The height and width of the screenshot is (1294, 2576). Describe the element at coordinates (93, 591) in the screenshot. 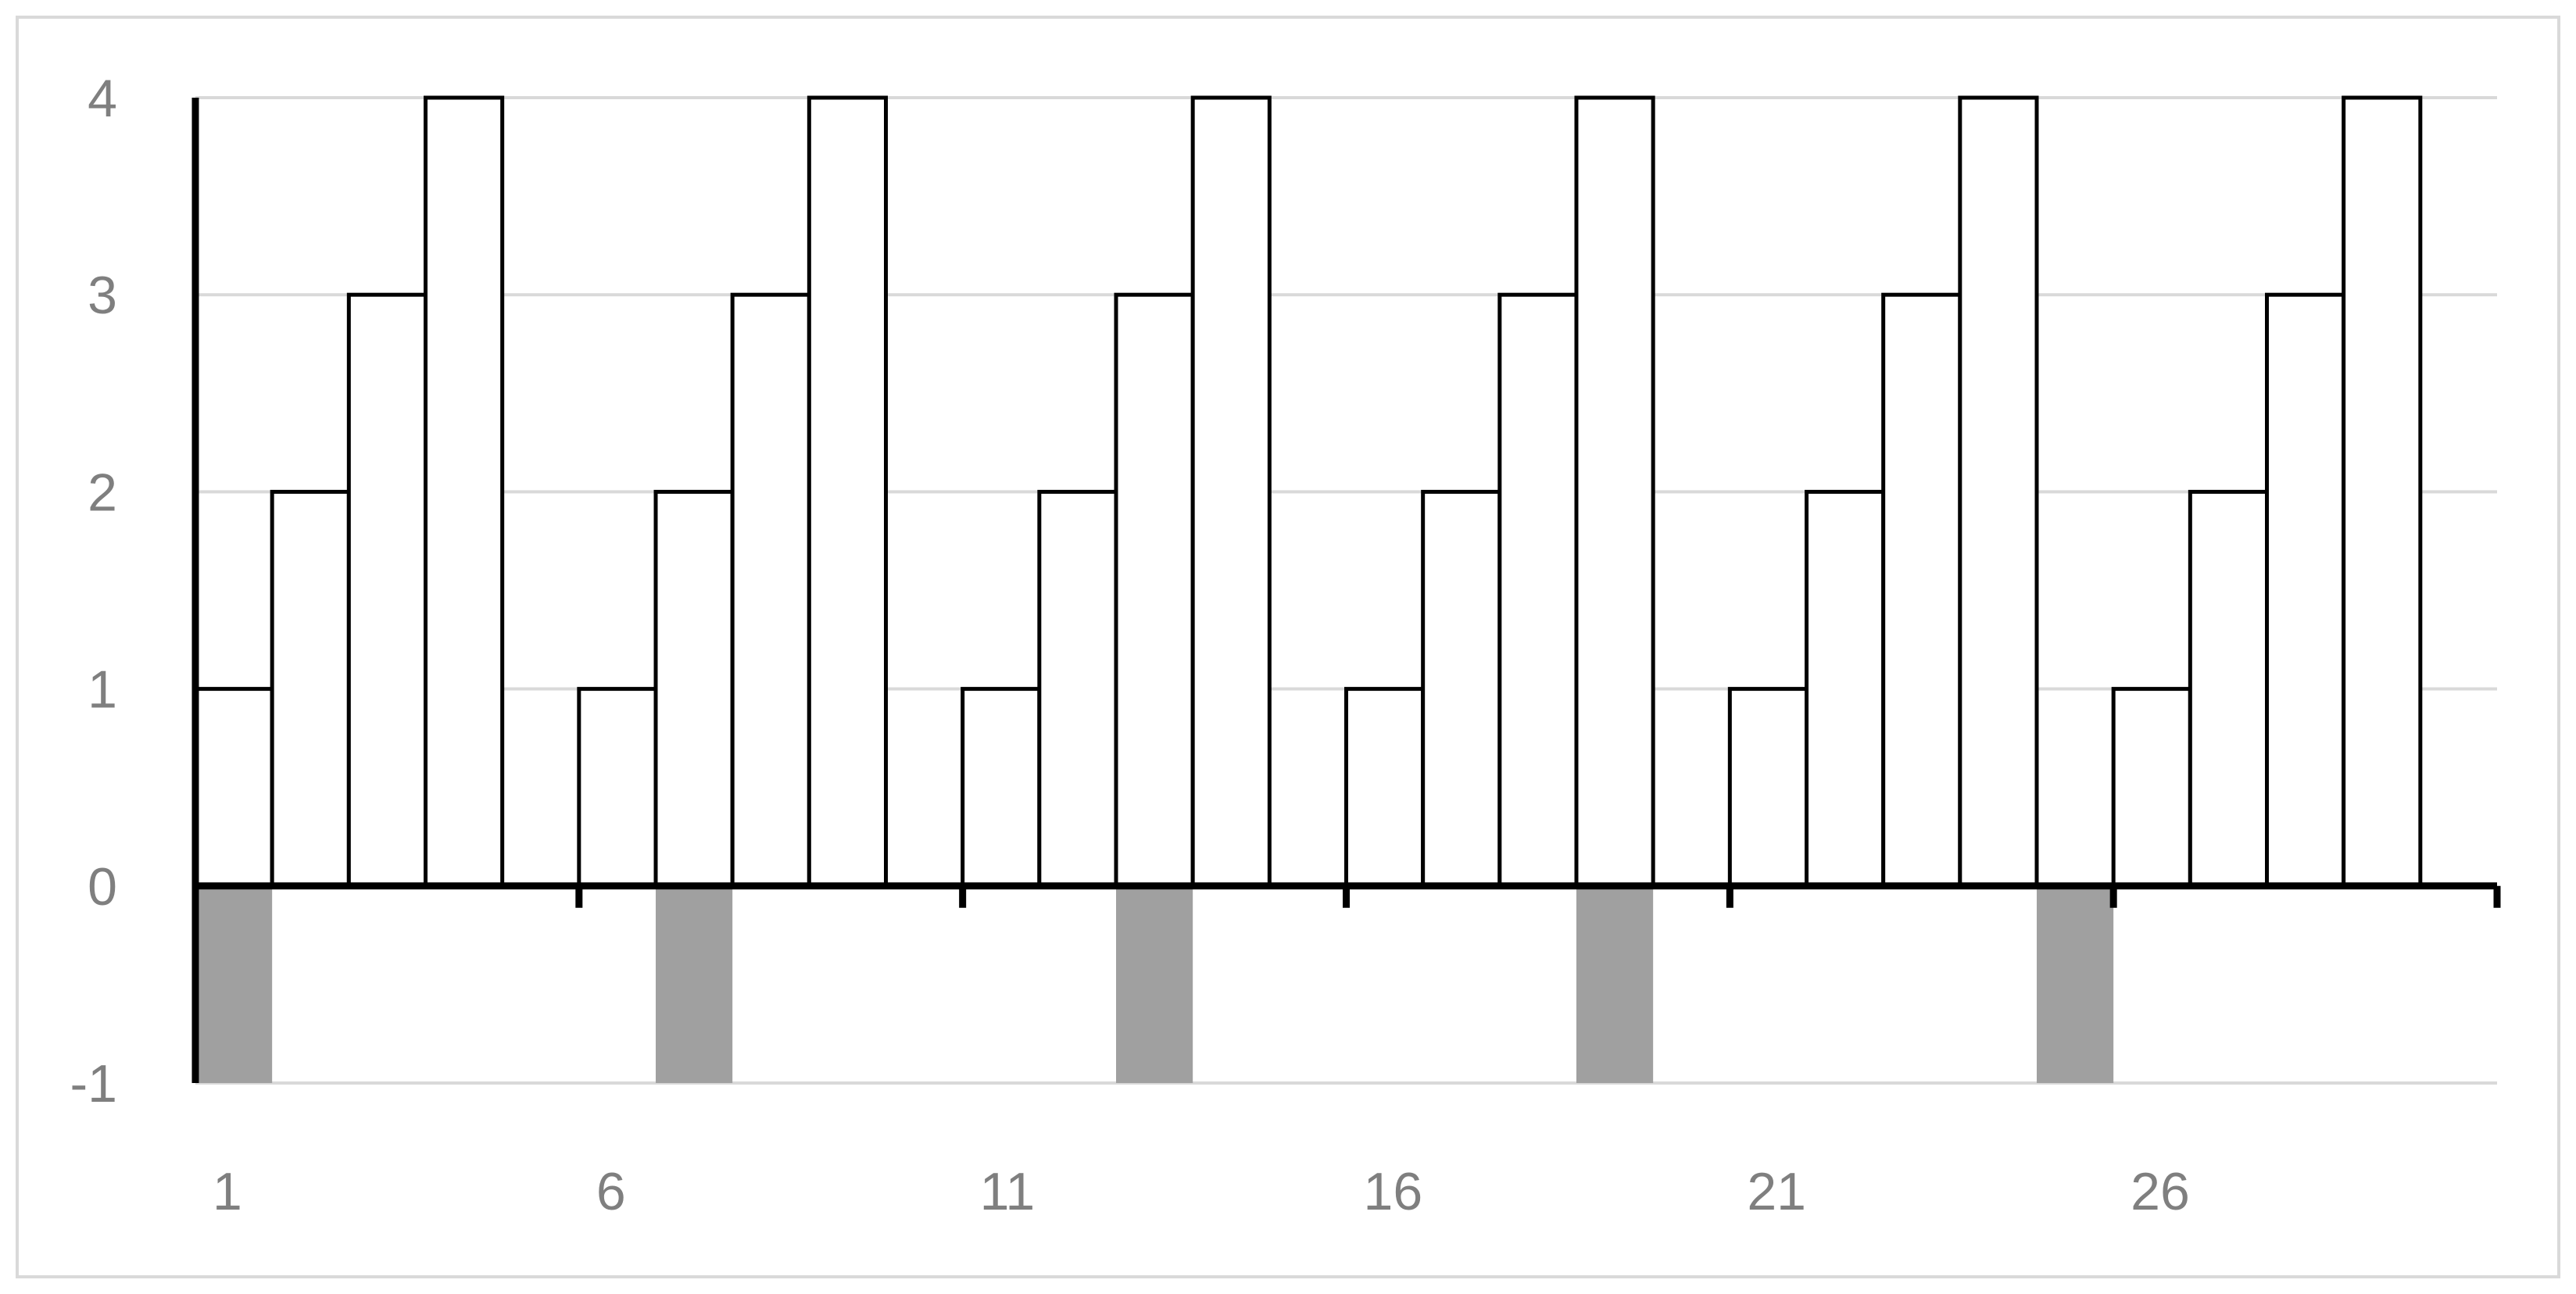

I see `y-tick-labels: 4 3 2 1 0 -1` at that location.